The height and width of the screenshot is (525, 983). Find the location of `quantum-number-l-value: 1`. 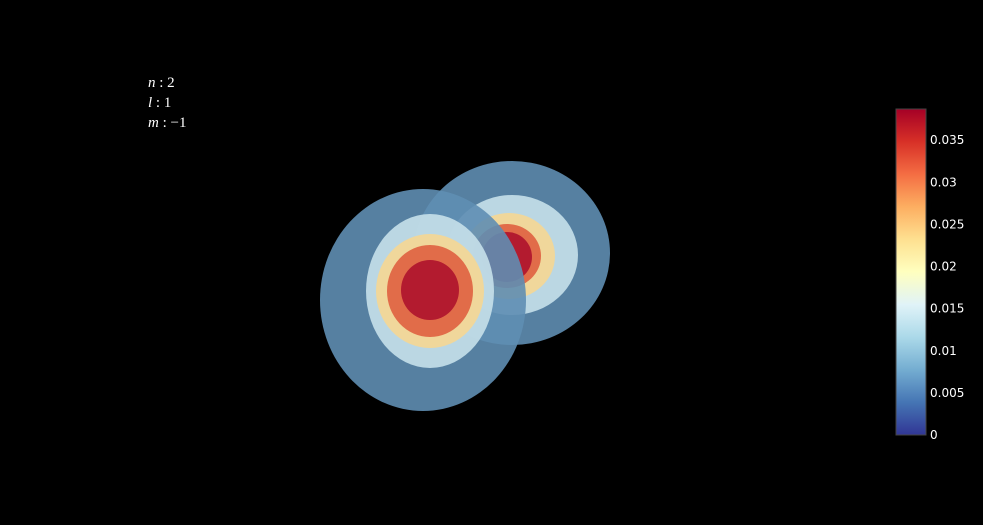

quantum-number-l-value: 1 is located at coordinates (167, 103).